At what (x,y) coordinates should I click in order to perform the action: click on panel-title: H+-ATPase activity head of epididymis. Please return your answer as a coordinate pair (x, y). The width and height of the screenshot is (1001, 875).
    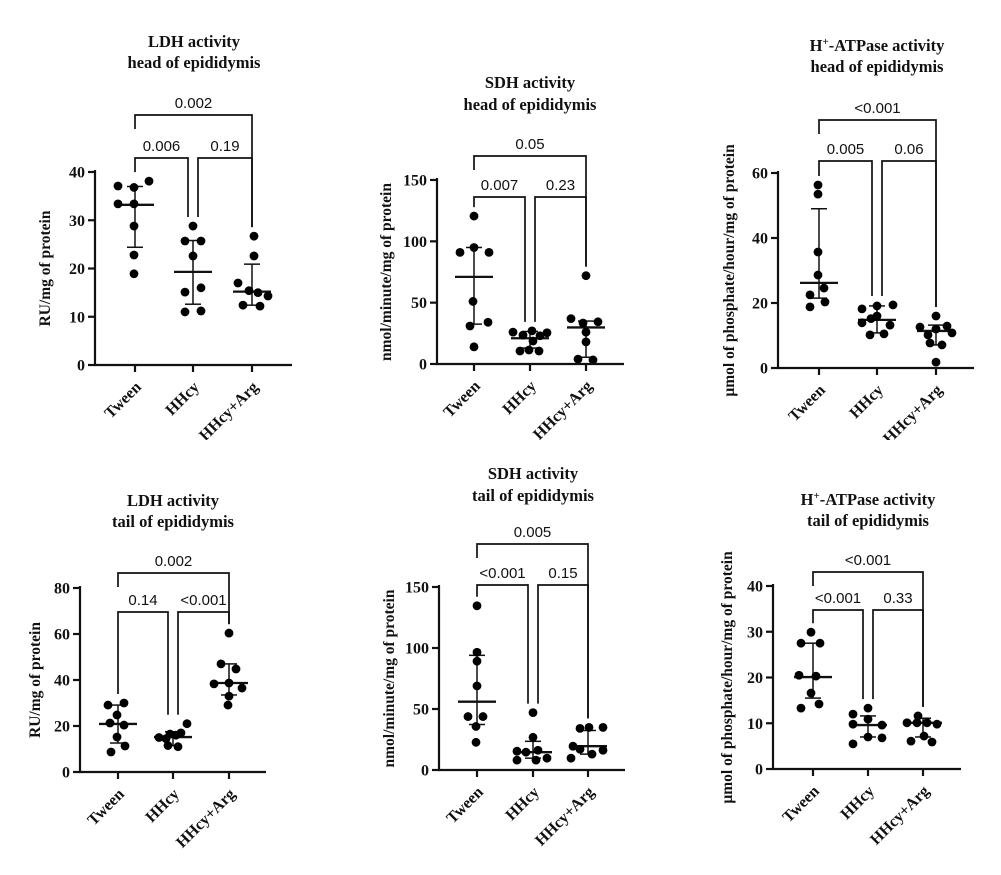
    Looking at the image, I should click on (877, 56).